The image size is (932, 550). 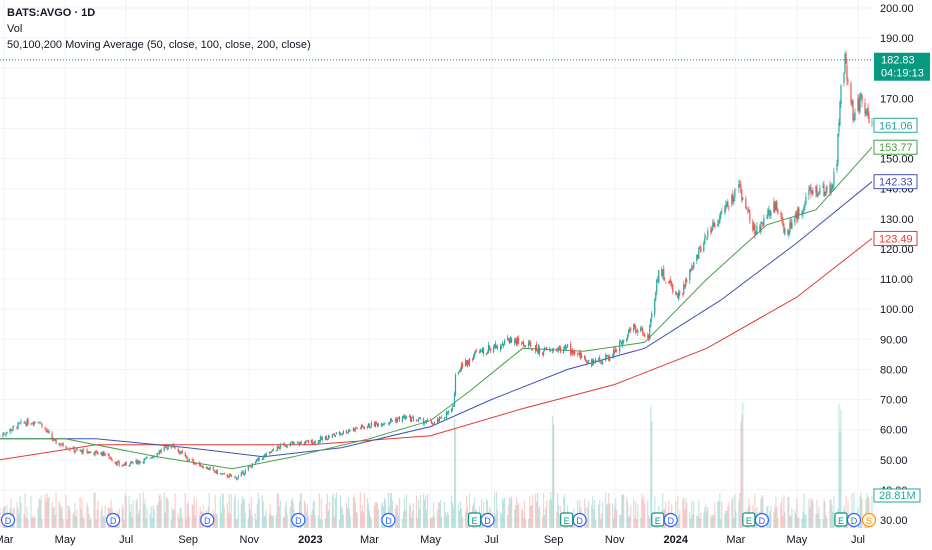 I want to click on volume-legend: Vol, so click(x=15, y=29).